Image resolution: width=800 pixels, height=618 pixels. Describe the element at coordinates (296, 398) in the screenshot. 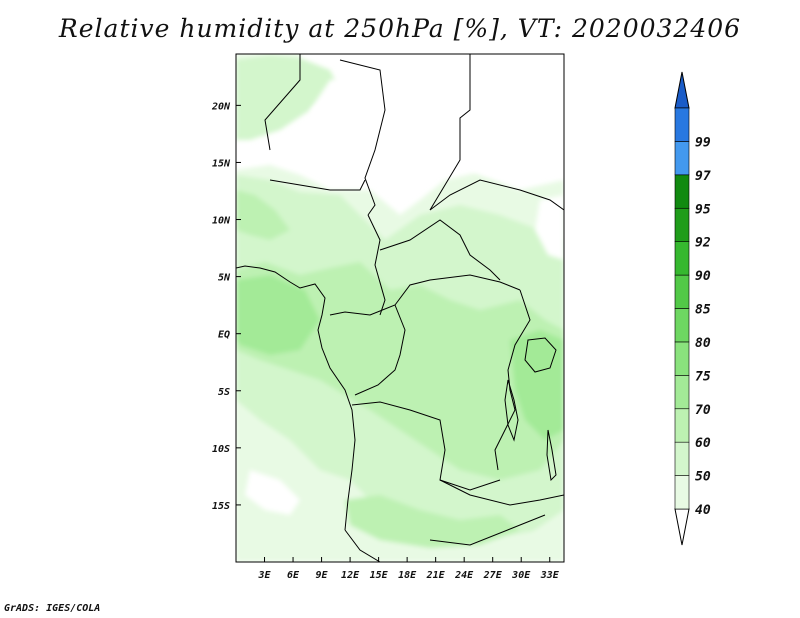

I see `coastline` at that location.